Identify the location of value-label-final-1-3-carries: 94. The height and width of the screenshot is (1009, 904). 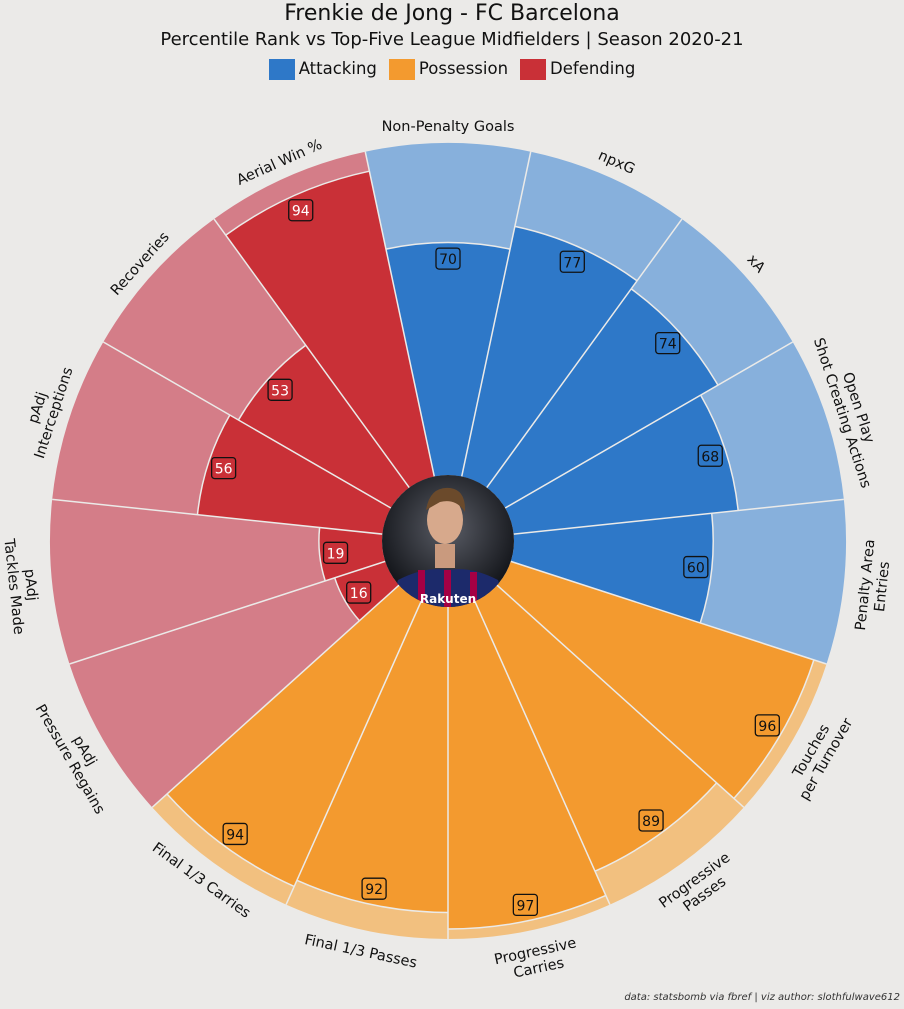
(235, 834).